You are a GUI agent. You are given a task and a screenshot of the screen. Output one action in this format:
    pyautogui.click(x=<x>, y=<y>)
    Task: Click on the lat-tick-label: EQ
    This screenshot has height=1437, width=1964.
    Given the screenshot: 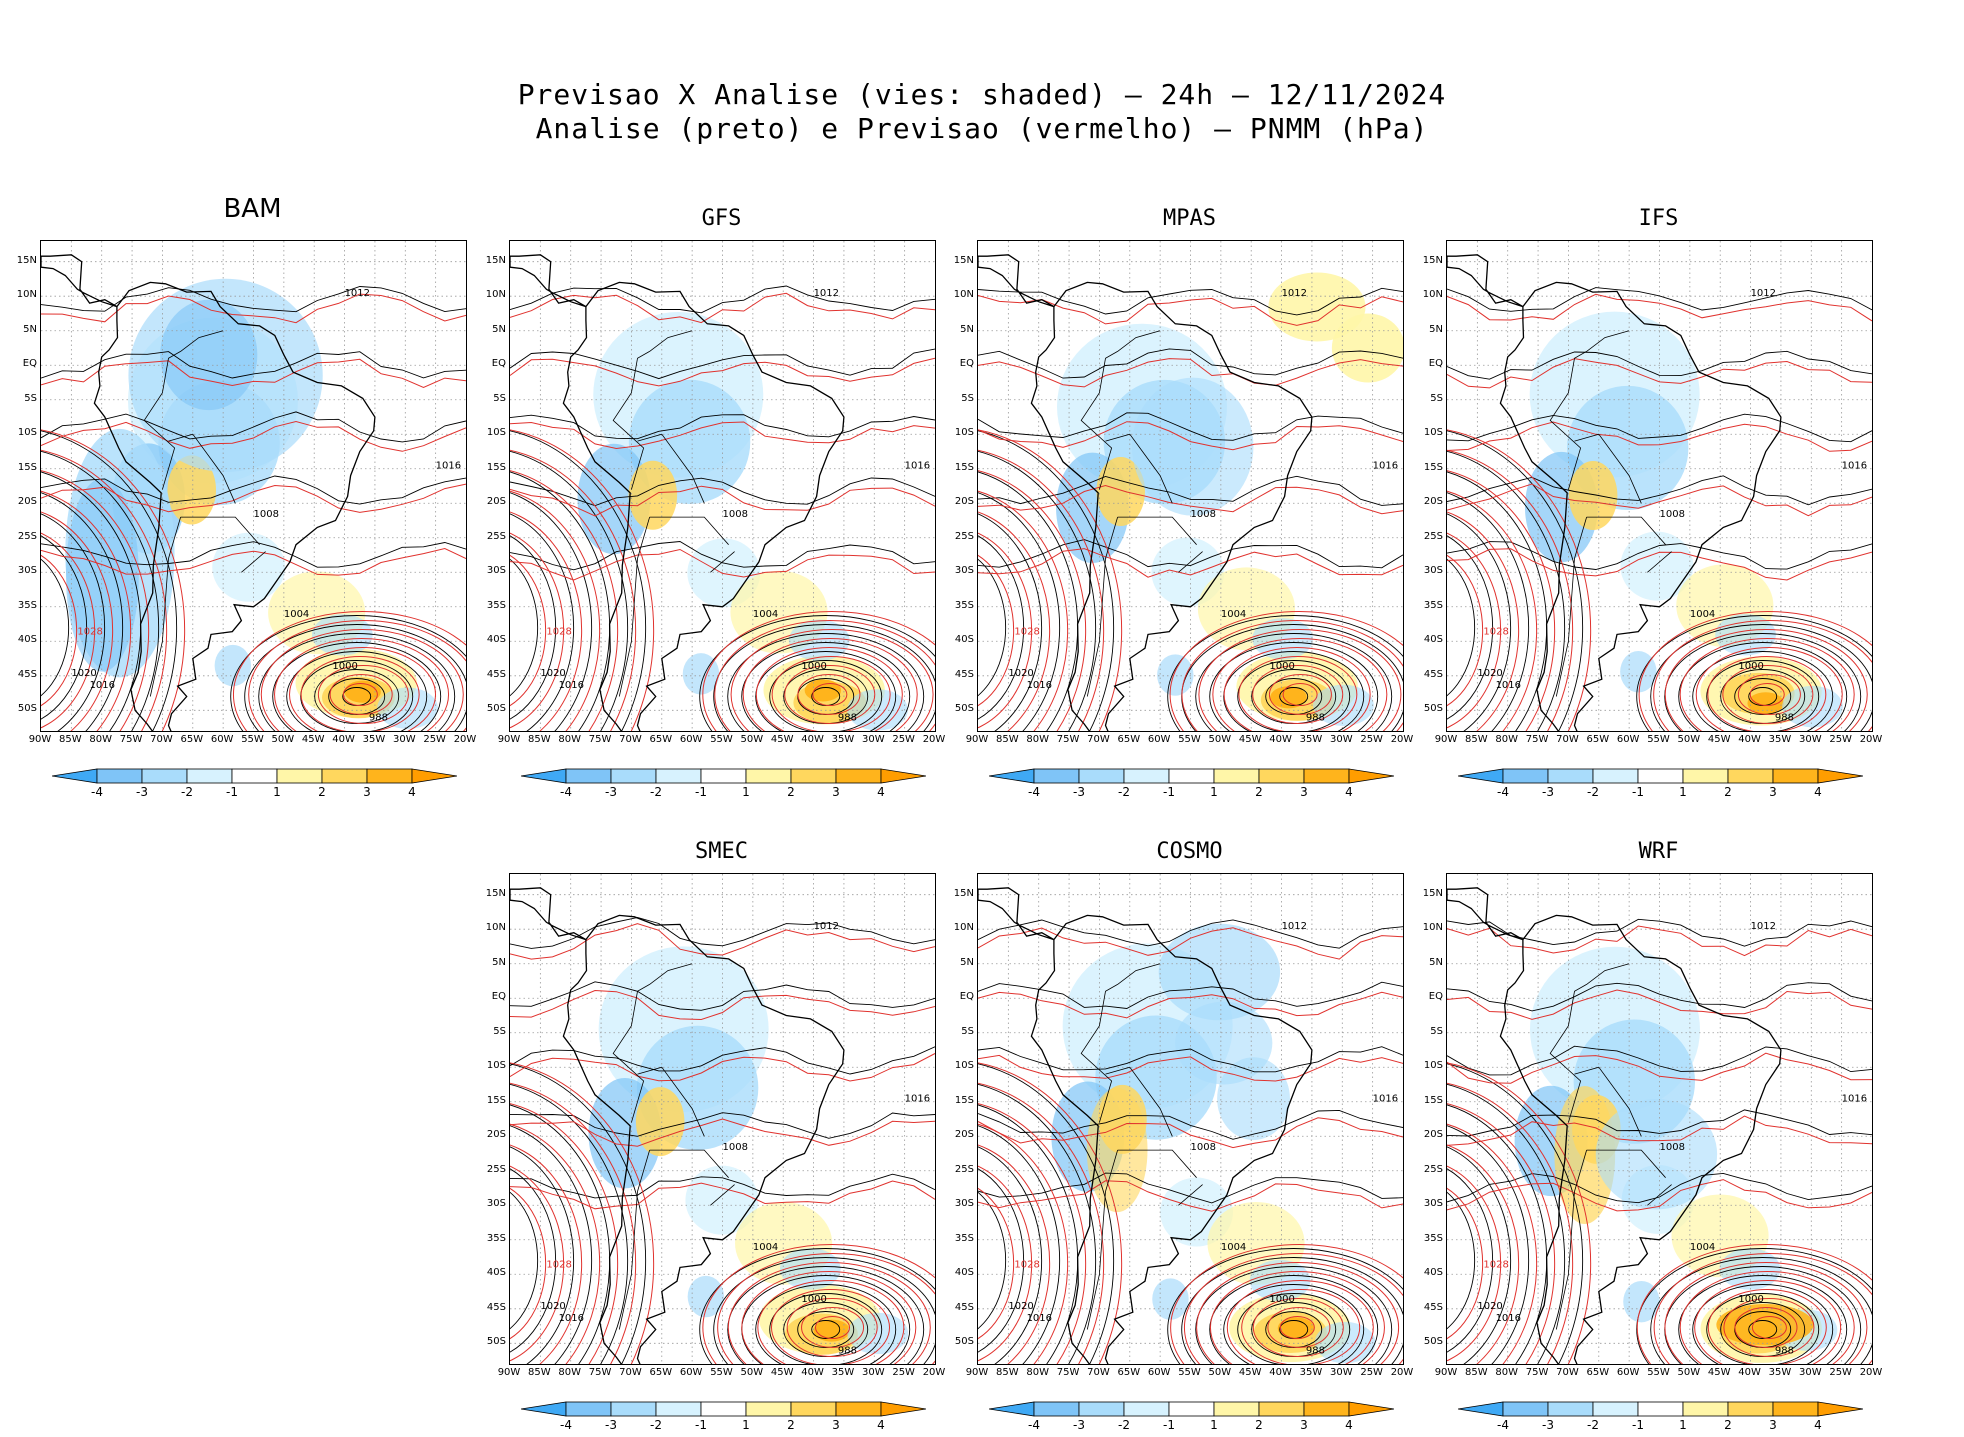 What is the action you would take?
    pyautogui.click(x=966, y=997)
    